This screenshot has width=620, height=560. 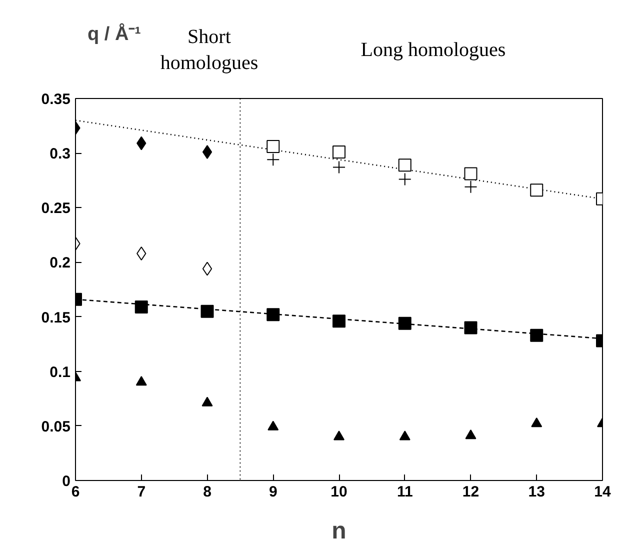 What do you see at coordinates (207, 492) in the screenshot?
I see `x-tick-label: 8` at bounding box center [207, 492].